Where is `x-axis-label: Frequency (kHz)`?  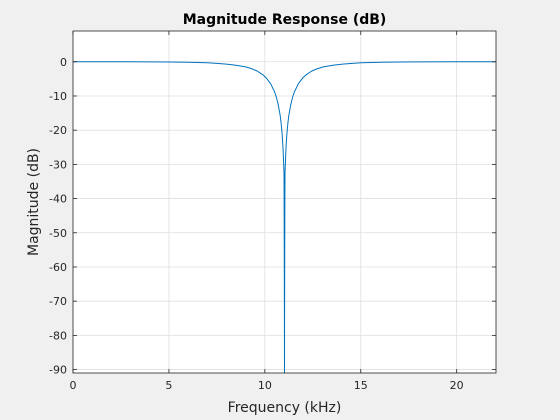 x-axis-label: Frequency (kHz) is located at coordinates (285, 408).